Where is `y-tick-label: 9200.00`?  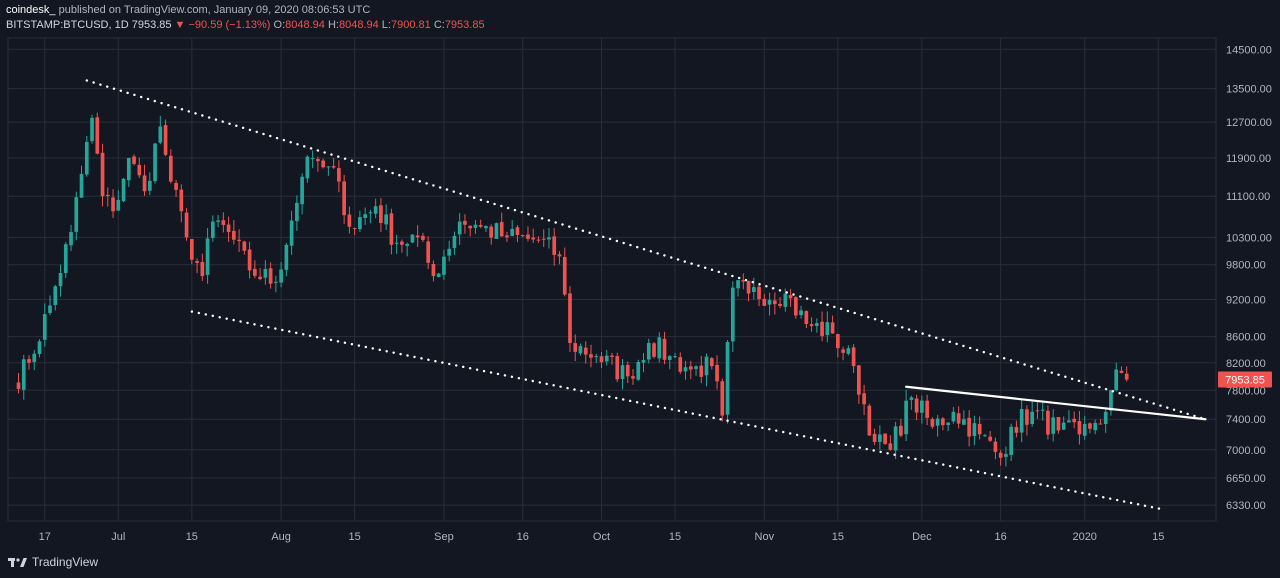 y-tick-label: 9200.00 is located at coordinates (1246, 300).